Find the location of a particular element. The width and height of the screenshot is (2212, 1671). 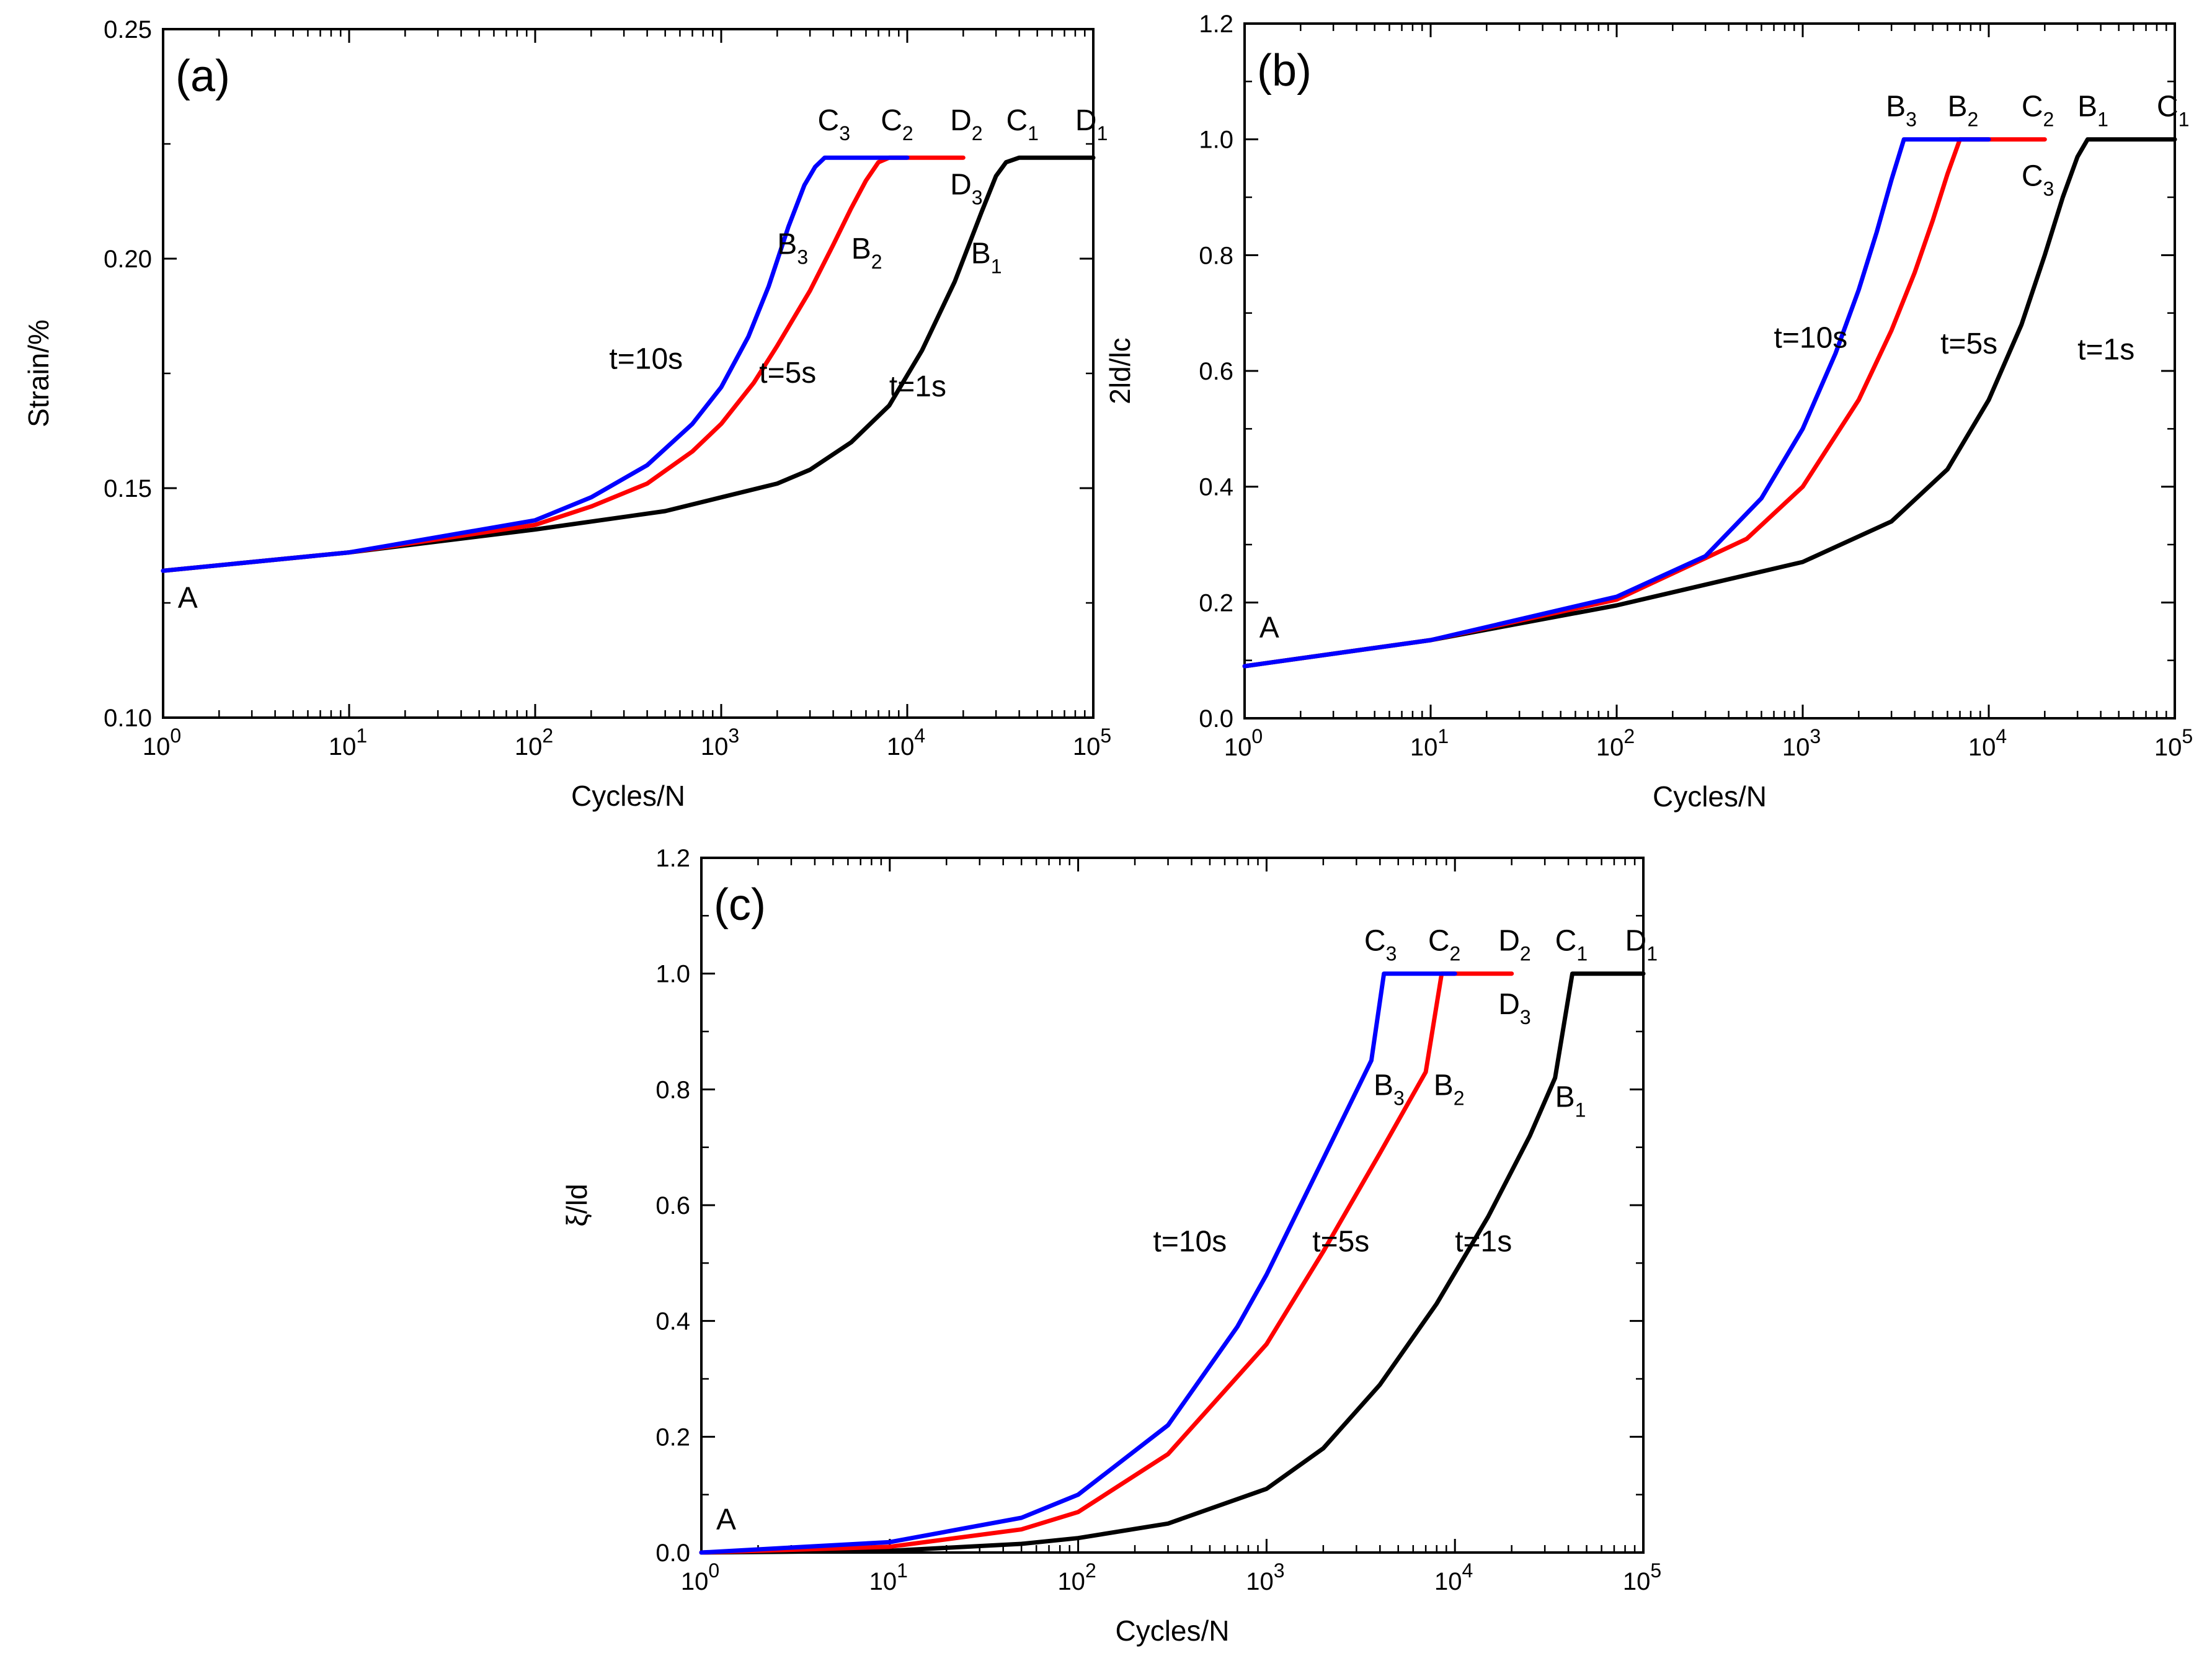

x-tick-label-c: 10⁰ is located at coordinates (700, 1577).